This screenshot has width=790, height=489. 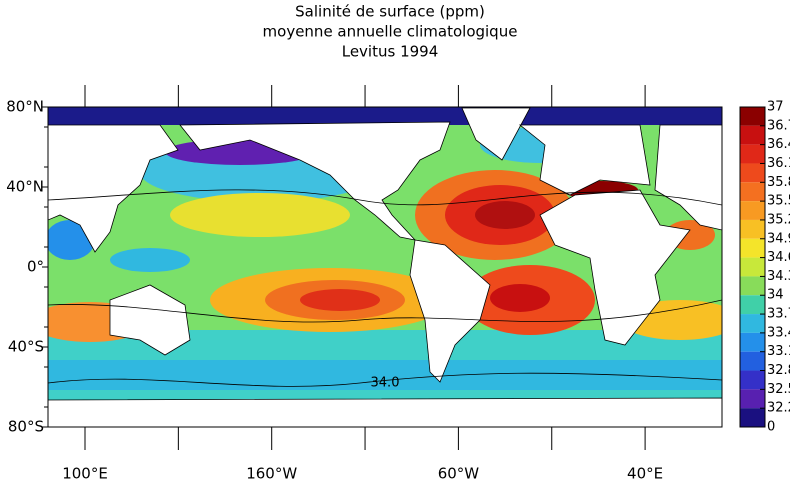 I want to click on colorbar-label: 33.7, so click(x=778, y=314).